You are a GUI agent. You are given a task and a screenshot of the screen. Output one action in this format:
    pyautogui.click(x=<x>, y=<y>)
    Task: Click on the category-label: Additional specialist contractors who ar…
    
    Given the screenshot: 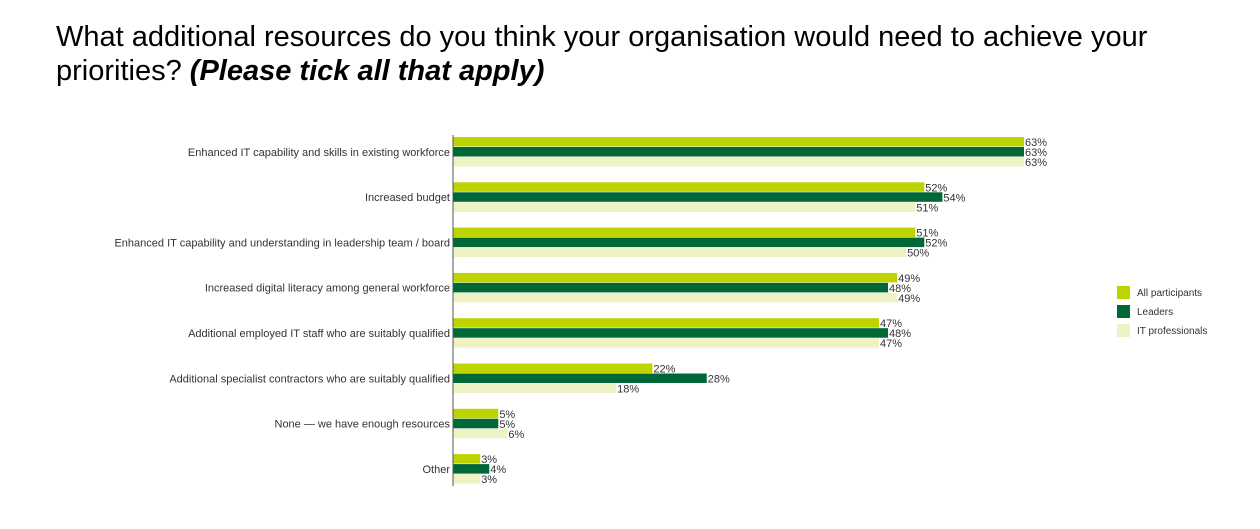 What is the action you would take?
    pyautogui.click(x=309, y=379)
    